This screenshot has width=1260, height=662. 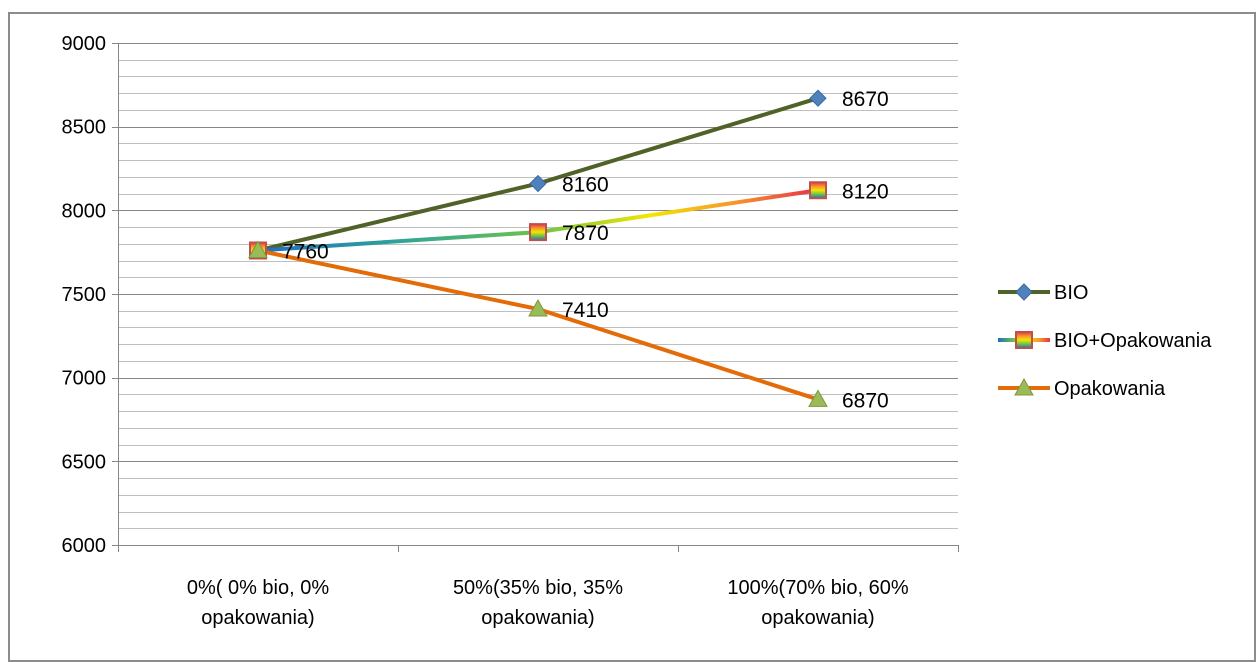 What do you see at coordinates (585, 233) in the screenshot?
I see `data-label: 7870` at bounding box center [585, 233].